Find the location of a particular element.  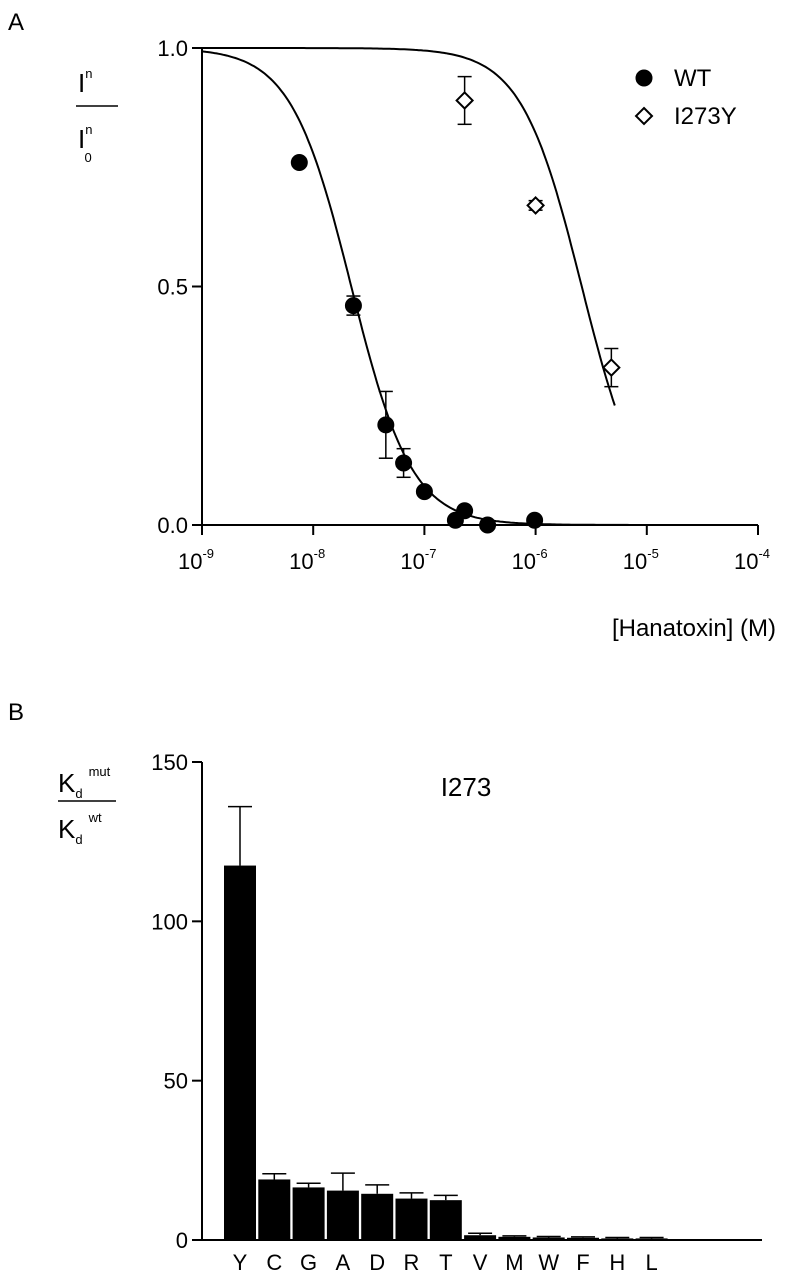

bar-g is located at coordinates (308, 1213).